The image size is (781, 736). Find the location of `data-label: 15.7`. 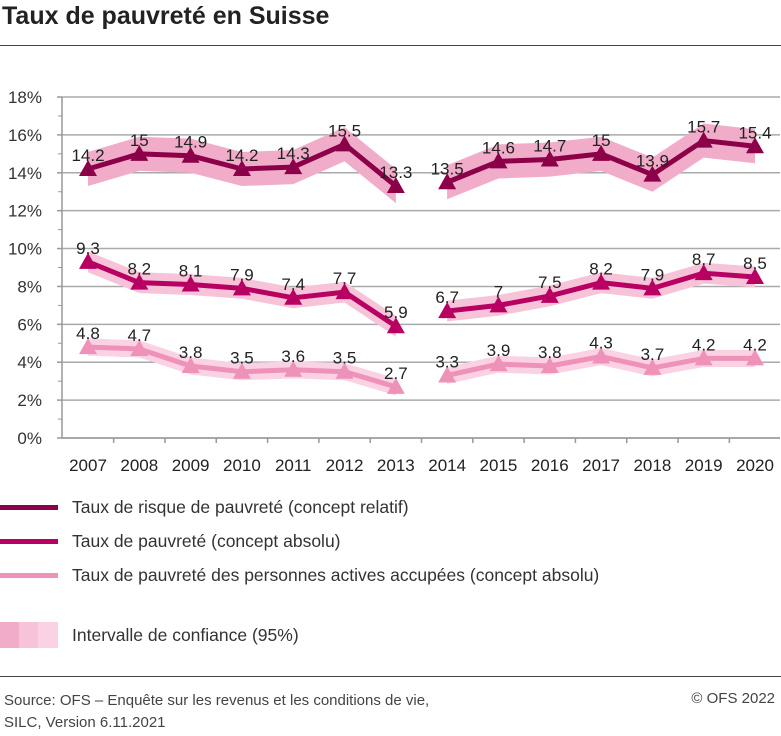

data-label: 15.7 is located at coordinates (703, 127).